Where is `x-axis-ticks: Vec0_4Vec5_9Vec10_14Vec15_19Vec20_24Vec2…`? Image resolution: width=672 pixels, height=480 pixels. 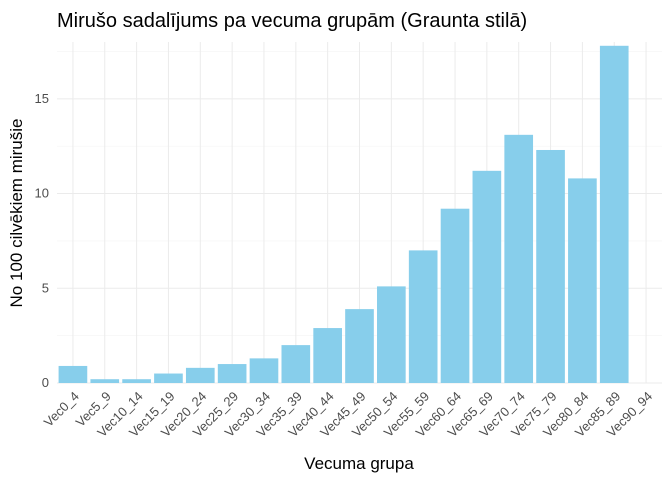 x-axis-ticks: Vec0_4Vec5_9Vec10_14Vec15_19Vec20_24Vec2… is located at coordinates (348, 415).